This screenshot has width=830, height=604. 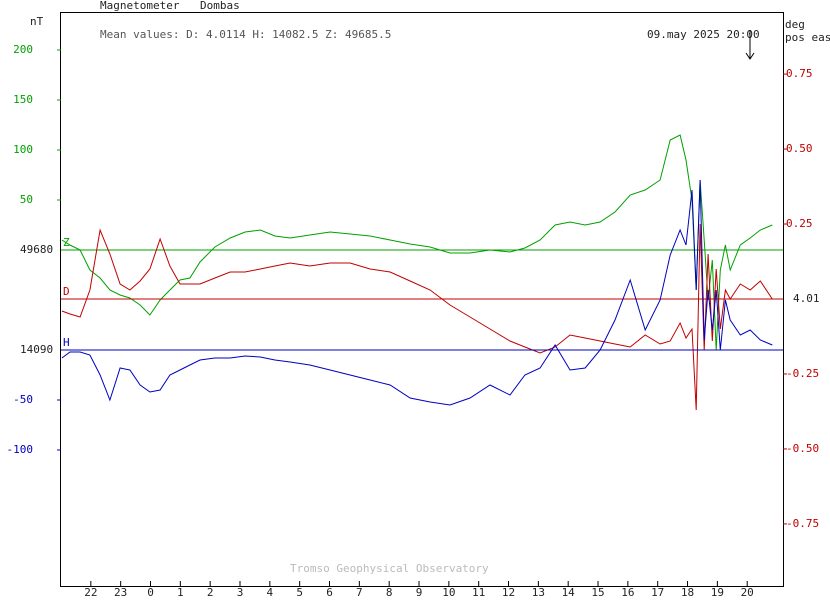 I want to click on y-axis-label: nT, so click(x=37, y=21).